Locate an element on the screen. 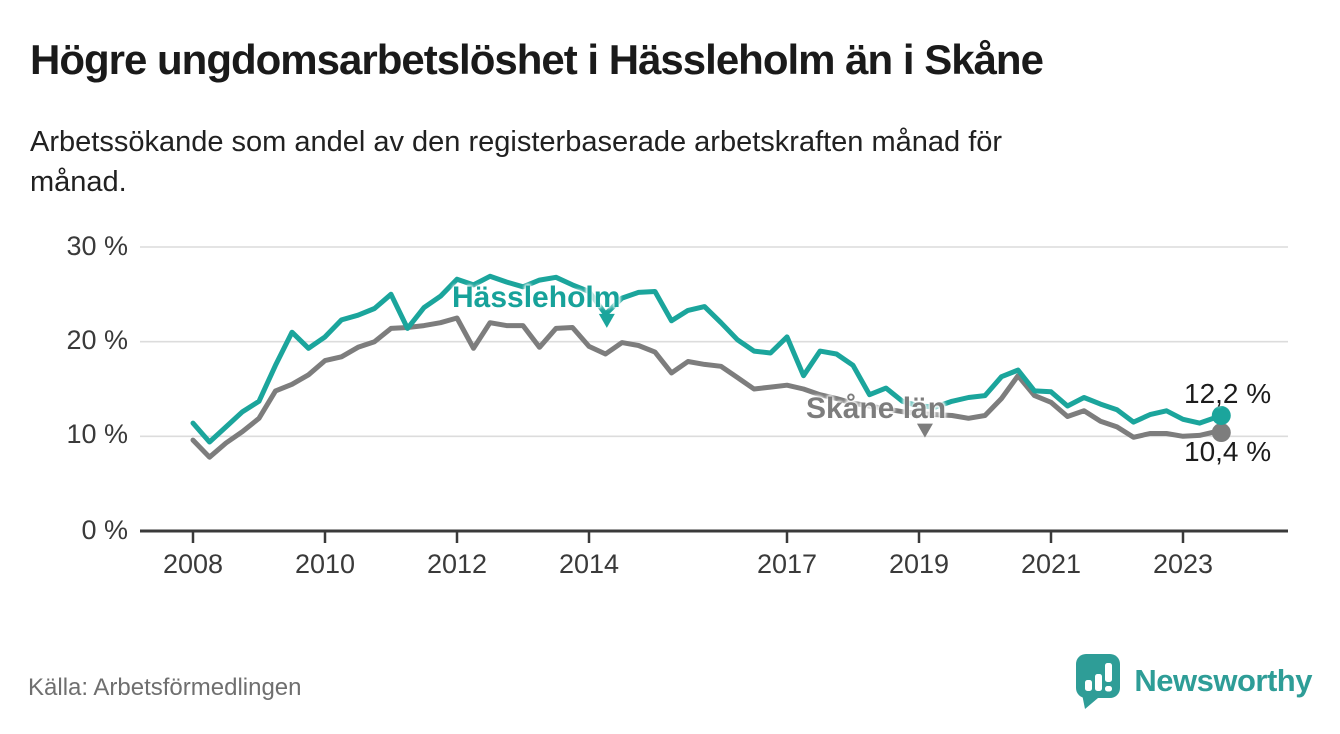  x-tick-label-2014: 2014 is located at coordinates (589, 564).